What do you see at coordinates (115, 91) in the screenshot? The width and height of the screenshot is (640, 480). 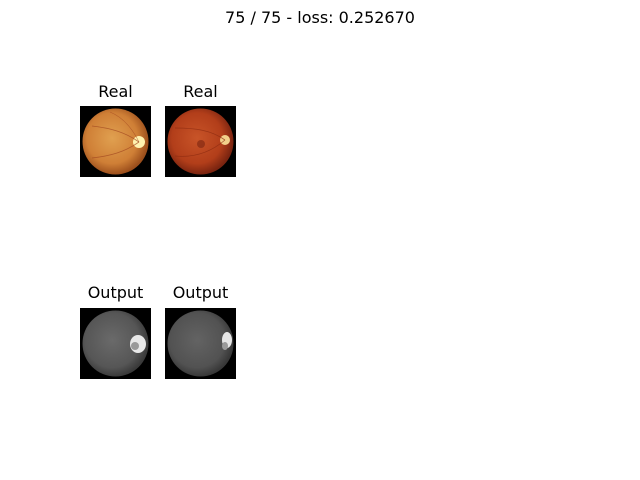 I see `panel-title-real-1: Real` at bounding box center [115, 91].